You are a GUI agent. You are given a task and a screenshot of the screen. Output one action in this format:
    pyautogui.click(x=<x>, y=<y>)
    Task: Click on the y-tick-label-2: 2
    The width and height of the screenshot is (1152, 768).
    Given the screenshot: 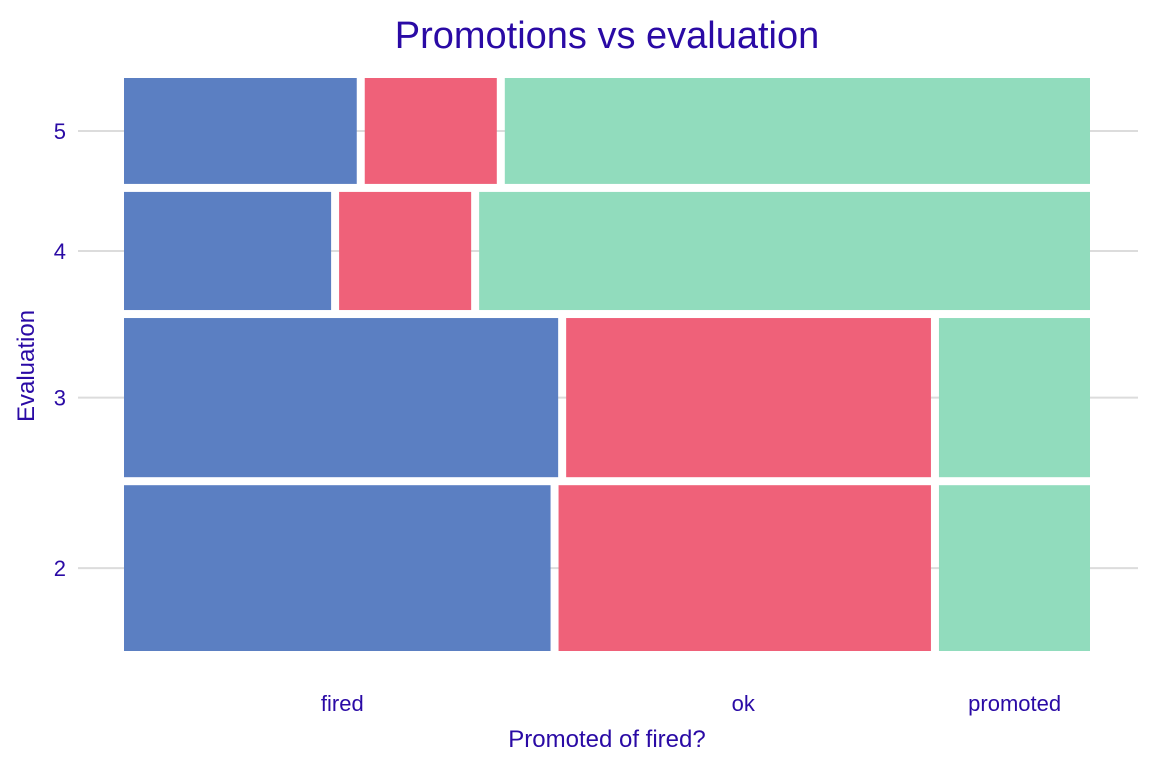 What is the action you would take?
    pyautogui.click(x=60, y=568)
    